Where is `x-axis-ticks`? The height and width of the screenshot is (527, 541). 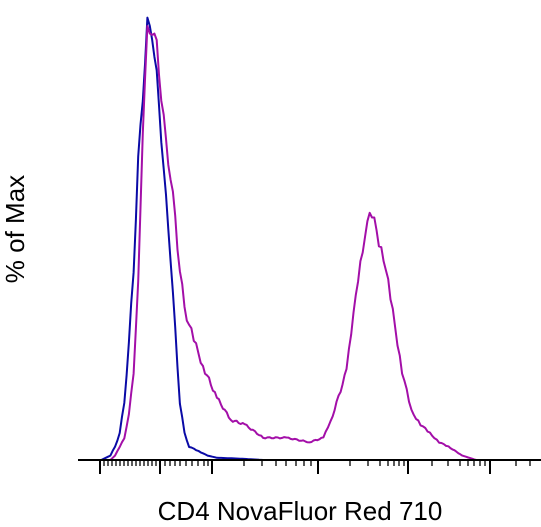 x-axis-ticks is located at coordinates (315, 467).